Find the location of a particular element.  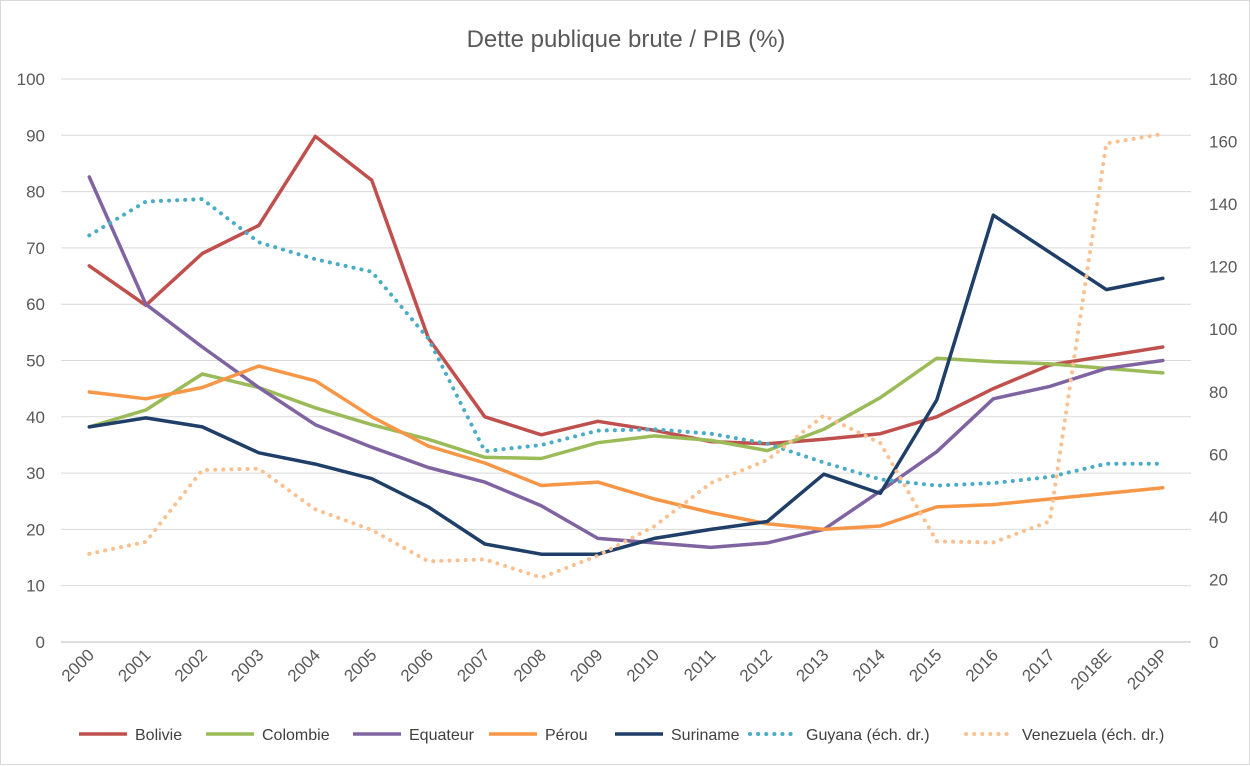

right-tick-label: 180 is located at coordinates (1223, 79).